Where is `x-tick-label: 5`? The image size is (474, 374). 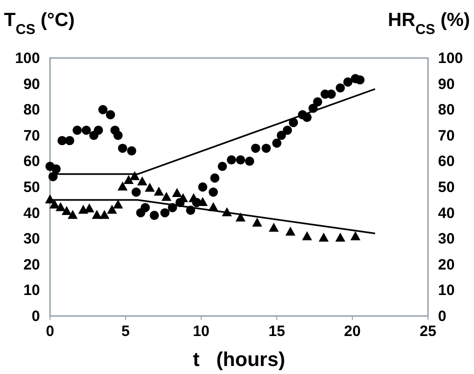
x-tick-label: 5 is located at coordinates (125, 331).